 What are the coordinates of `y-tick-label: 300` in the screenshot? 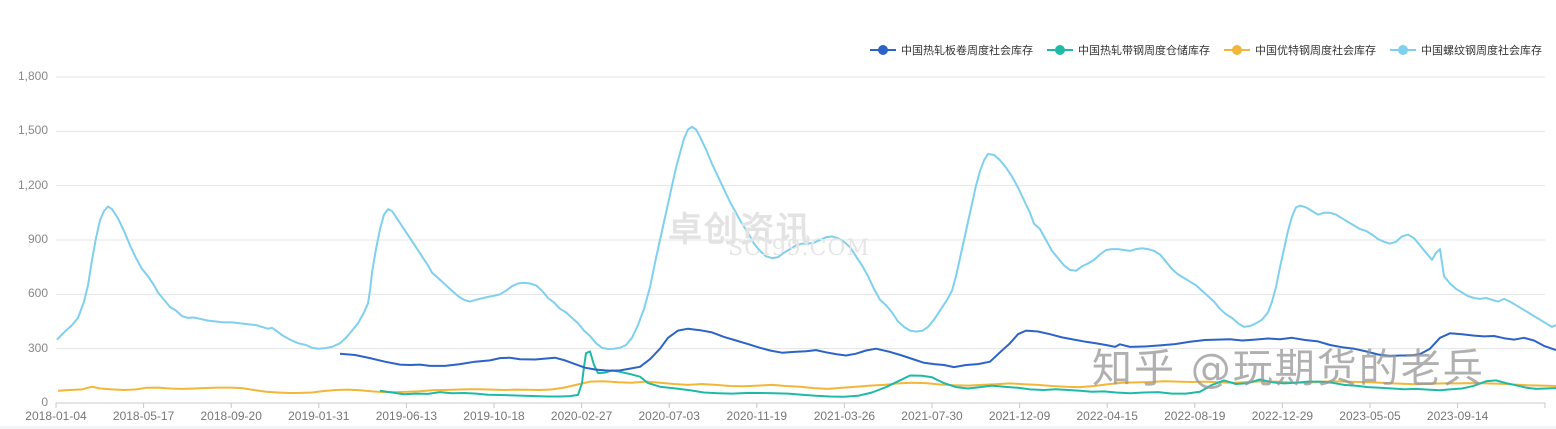 It's located at (37, 347).